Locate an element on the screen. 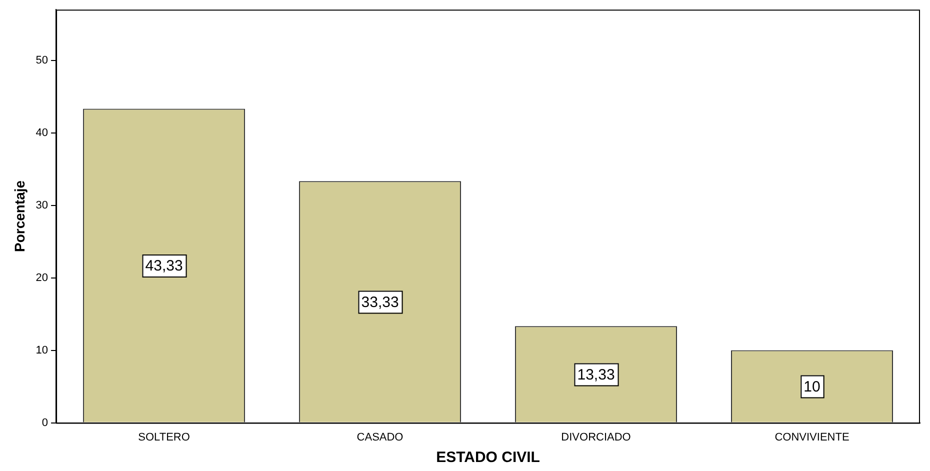 This screenshot has height=471, width=930. data-label: 33,33 is located at coordinates (380, 302).